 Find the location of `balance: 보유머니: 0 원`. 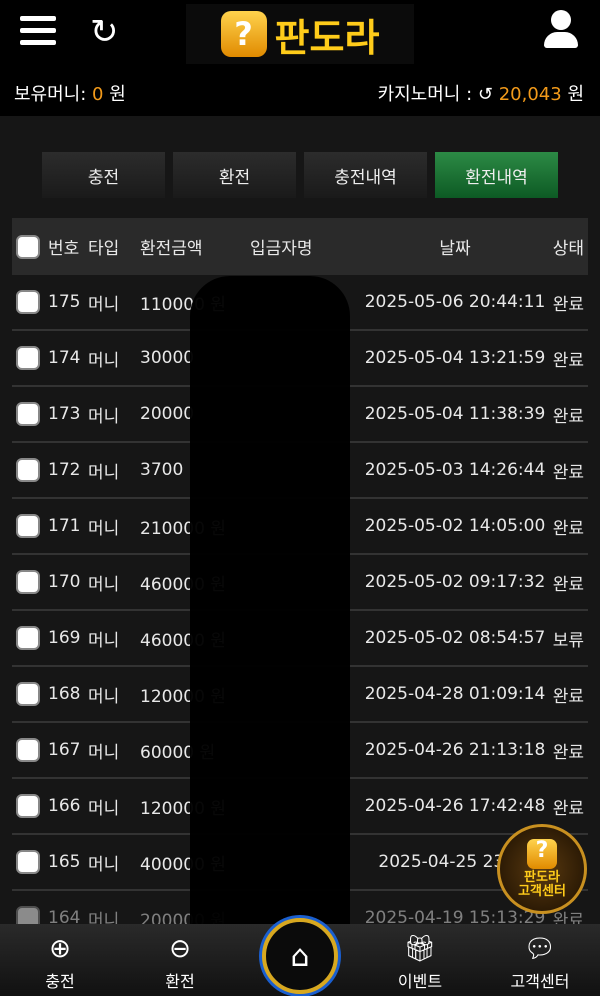

balance: 보유머니: 0 원 is located at coordinates (70, 94).